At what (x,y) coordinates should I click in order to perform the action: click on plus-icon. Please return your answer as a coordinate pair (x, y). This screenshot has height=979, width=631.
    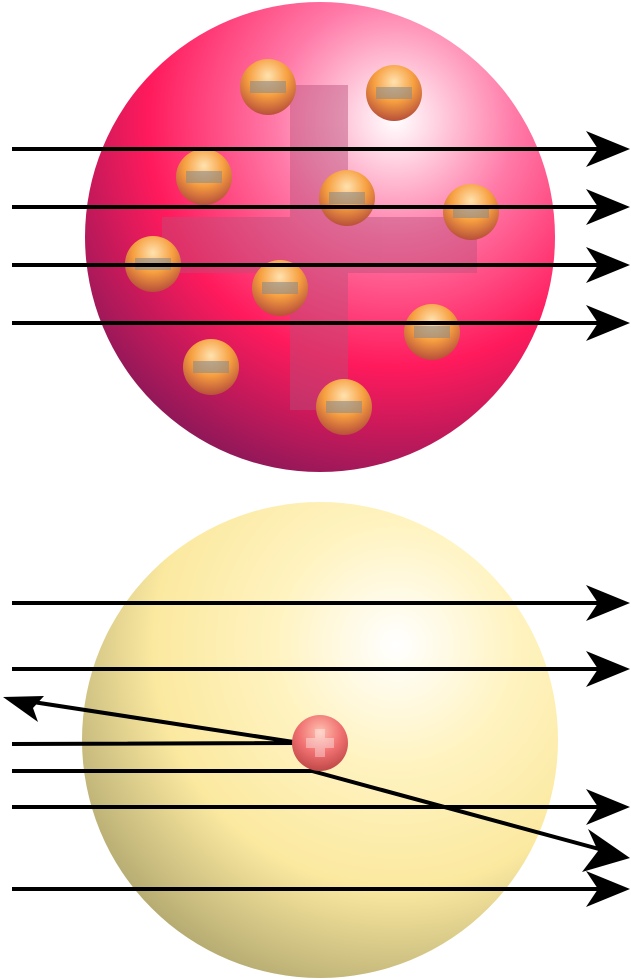
    Looking at the image, I should click on (320, 743).